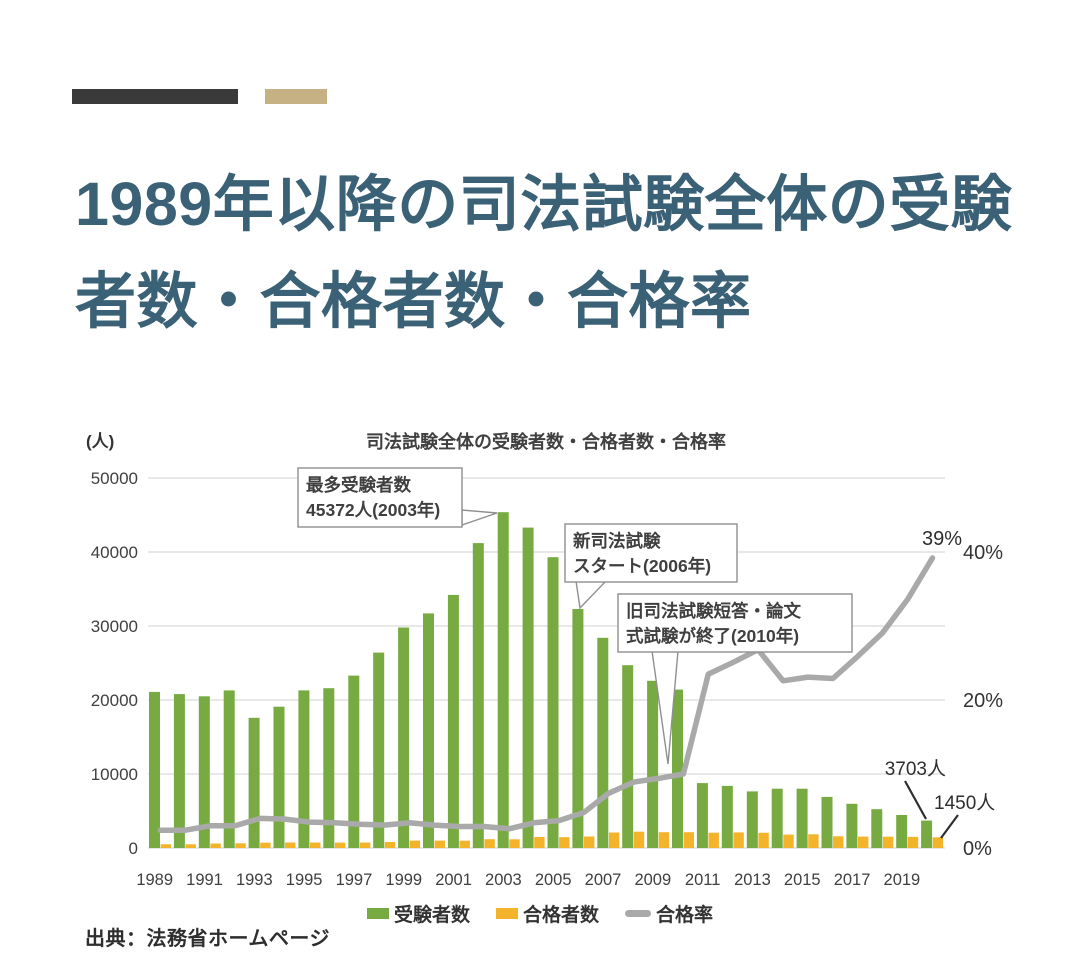  I want to click on svg-text: 10000, so click(114, 774).